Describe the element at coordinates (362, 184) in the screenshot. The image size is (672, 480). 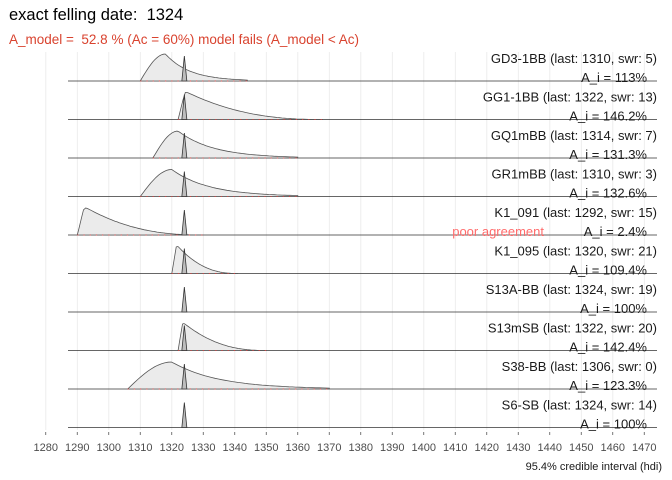
I see `row-GR1mBB: GR1mBB (last: 1310, swr: 3) A_i = 132.6%` at that location.